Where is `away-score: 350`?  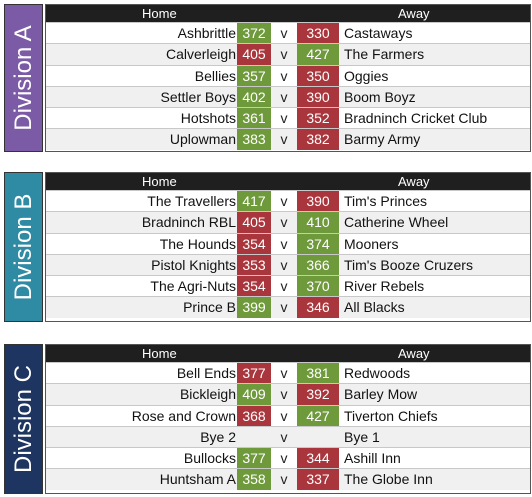 away-score: 350 is located at coordinates (318, 75).